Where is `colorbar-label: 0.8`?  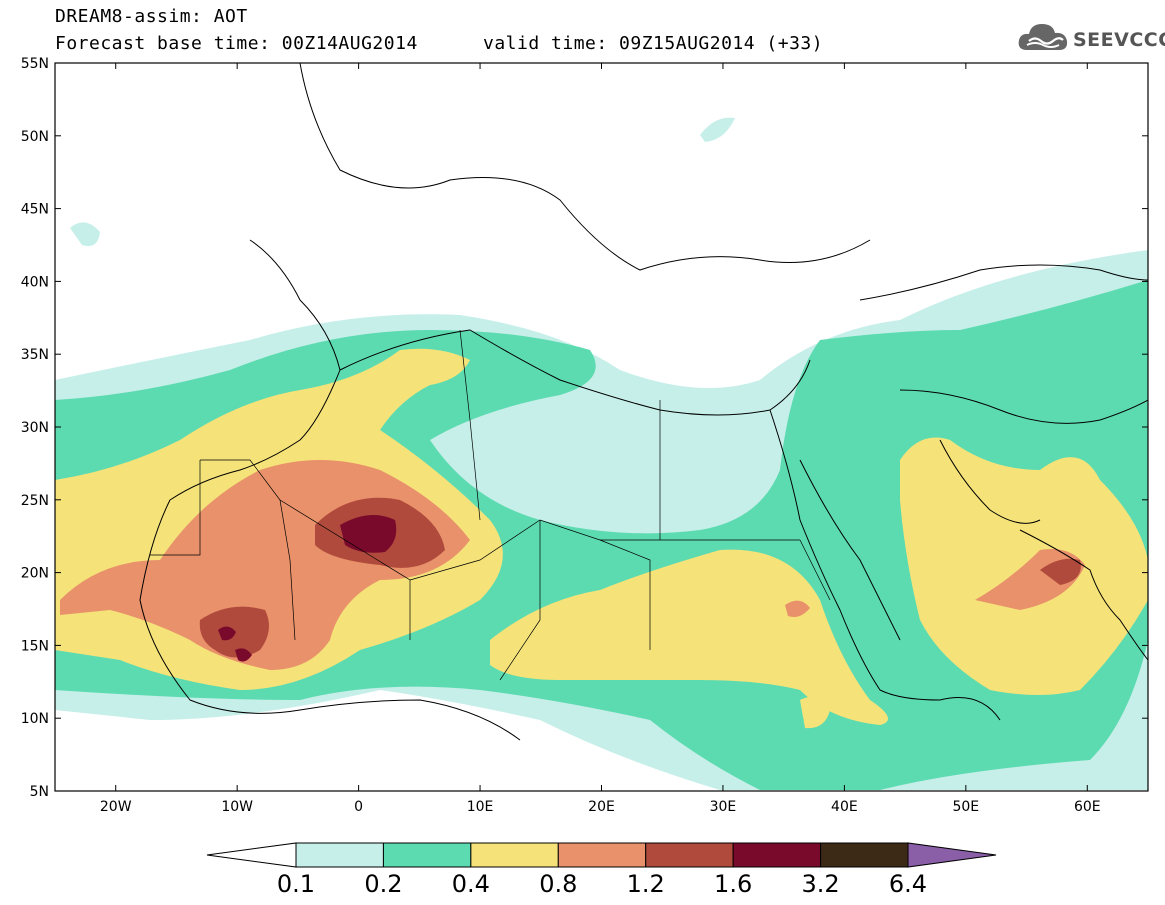
colorbar-label: 0.8 is located at coordinates (558, 884).